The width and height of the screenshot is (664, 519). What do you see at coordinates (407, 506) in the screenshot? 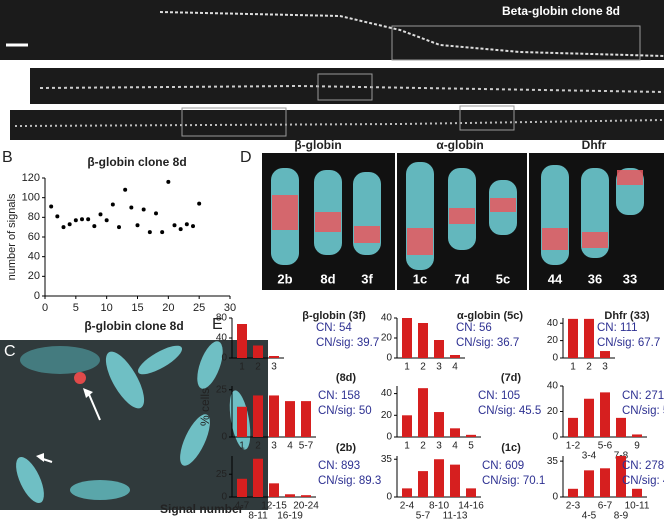
I see `x-tick-label: 2-4` at bounding box center [407, 506].